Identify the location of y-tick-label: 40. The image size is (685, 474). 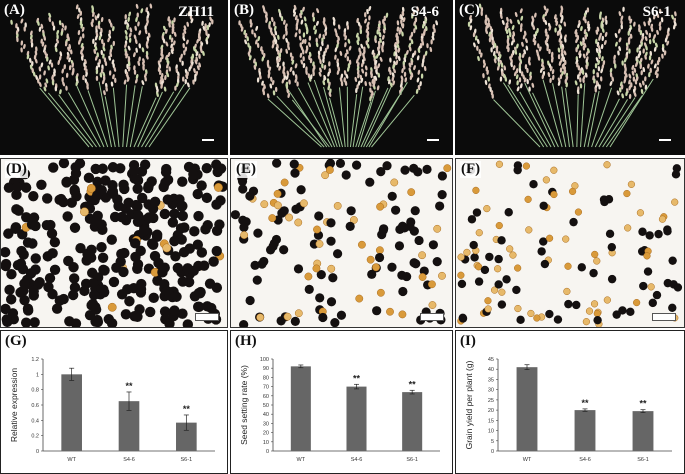
(491, 370).